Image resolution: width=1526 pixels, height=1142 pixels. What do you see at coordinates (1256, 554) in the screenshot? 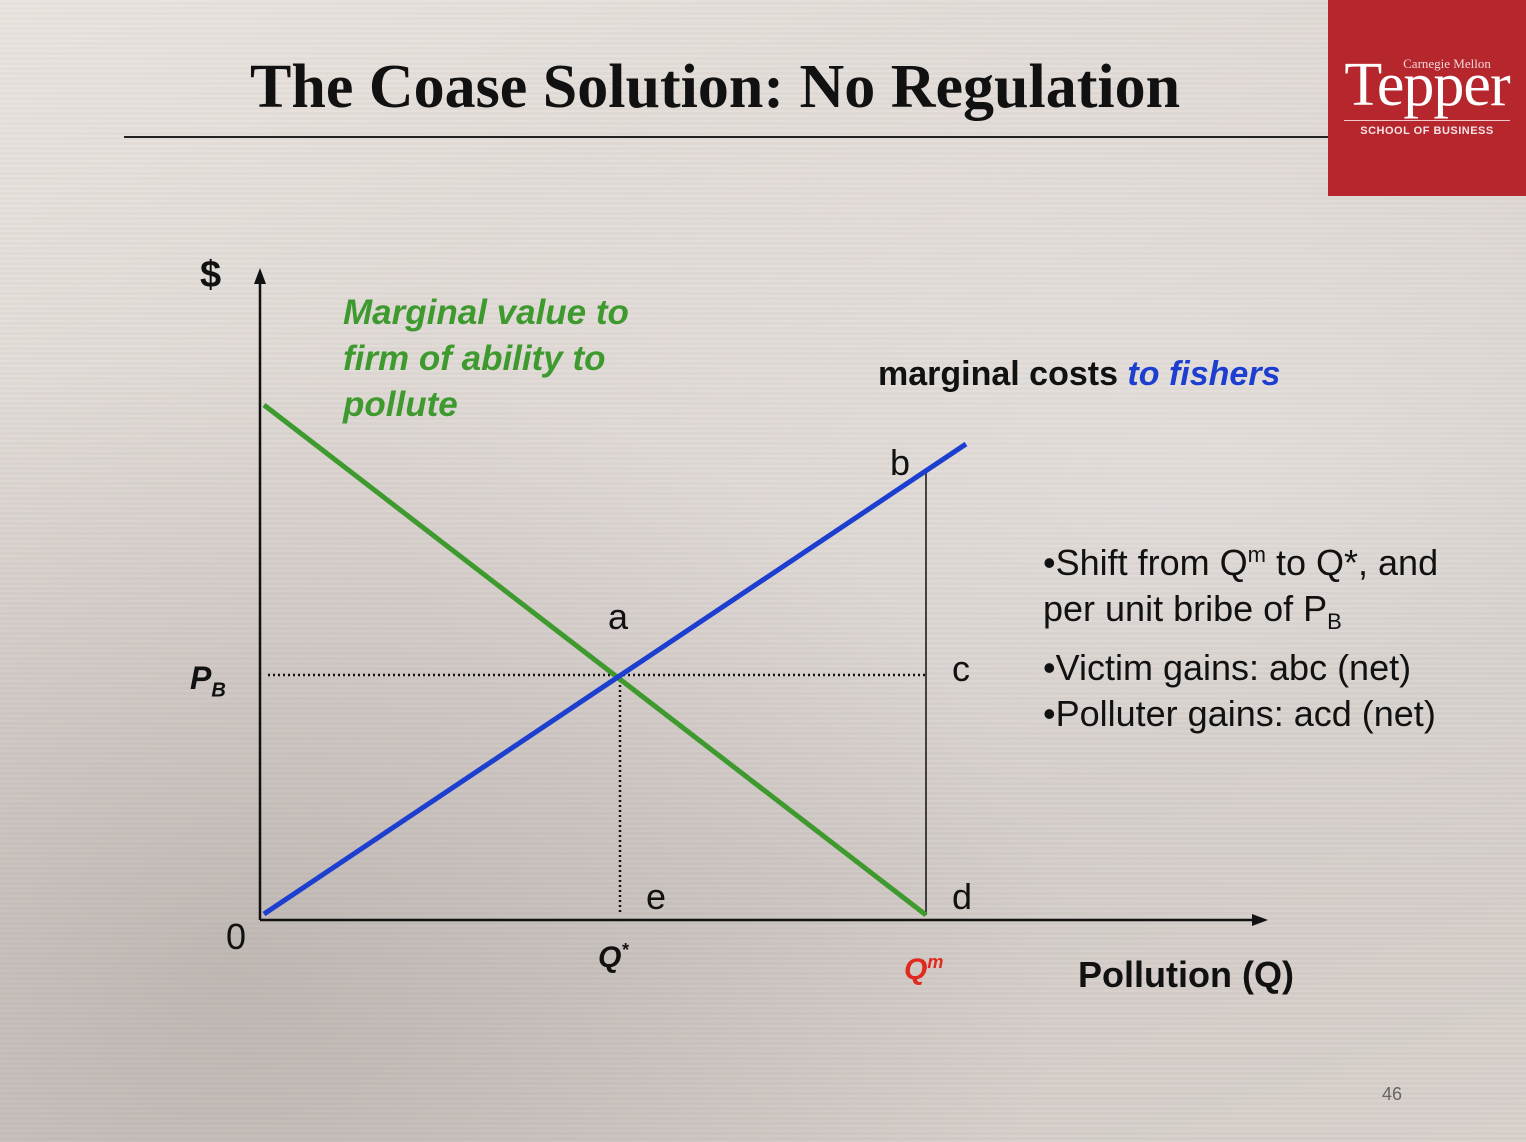
I see `bullet-shift-sup: m` at bounding box center [1256, 554].